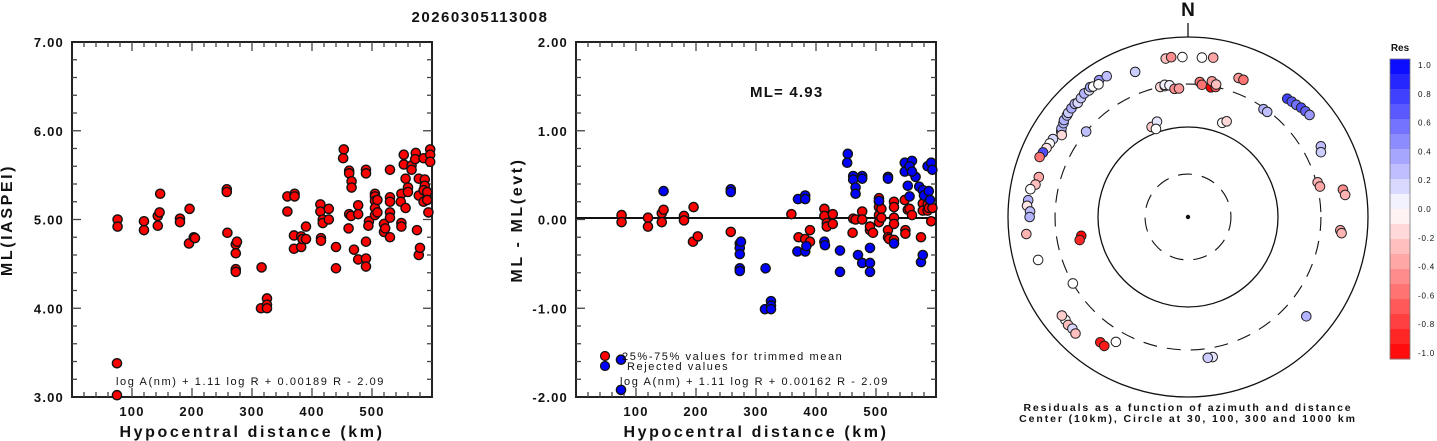  What do you see at coordinates (553, 42) in the screenshot?
I see `y-tick-label: 2.00` at bounding box center [553, 42].